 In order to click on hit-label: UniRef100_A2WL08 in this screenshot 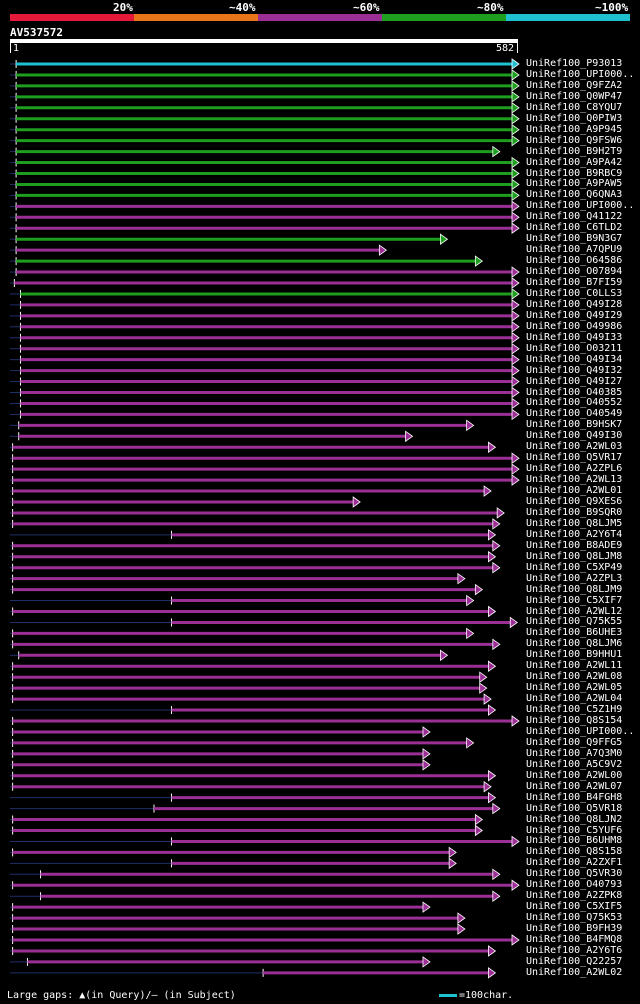, I will do `click(574, 677)`.